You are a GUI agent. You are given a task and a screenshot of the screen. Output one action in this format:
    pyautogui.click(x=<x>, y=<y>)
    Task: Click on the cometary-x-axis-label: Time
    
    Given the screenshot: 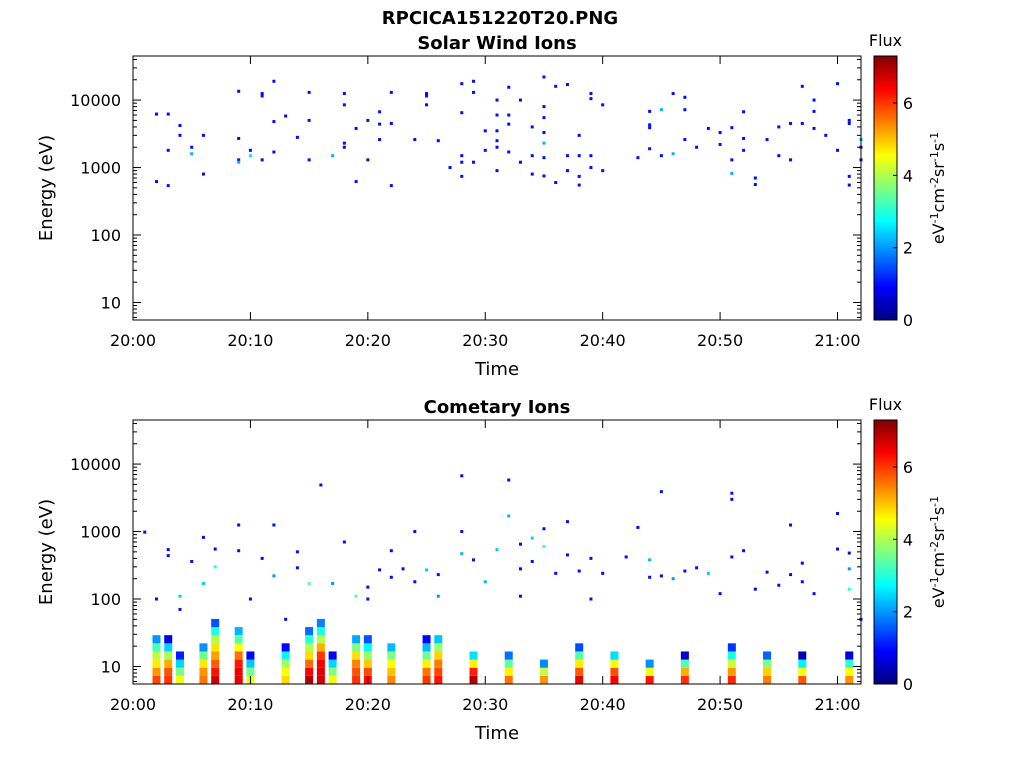 What is the action you would take?
    pyautogui.click(x=496, y=733)
    